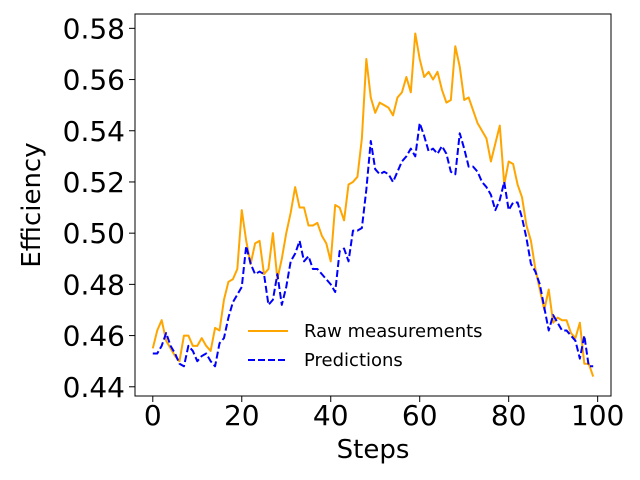 Image resolution: width=640 pixels, height=480 pixels. What do you see at coordinates (597, 415) in the screenshot?
I see `x-tick-label: 100` at bounding box center [597, 415].